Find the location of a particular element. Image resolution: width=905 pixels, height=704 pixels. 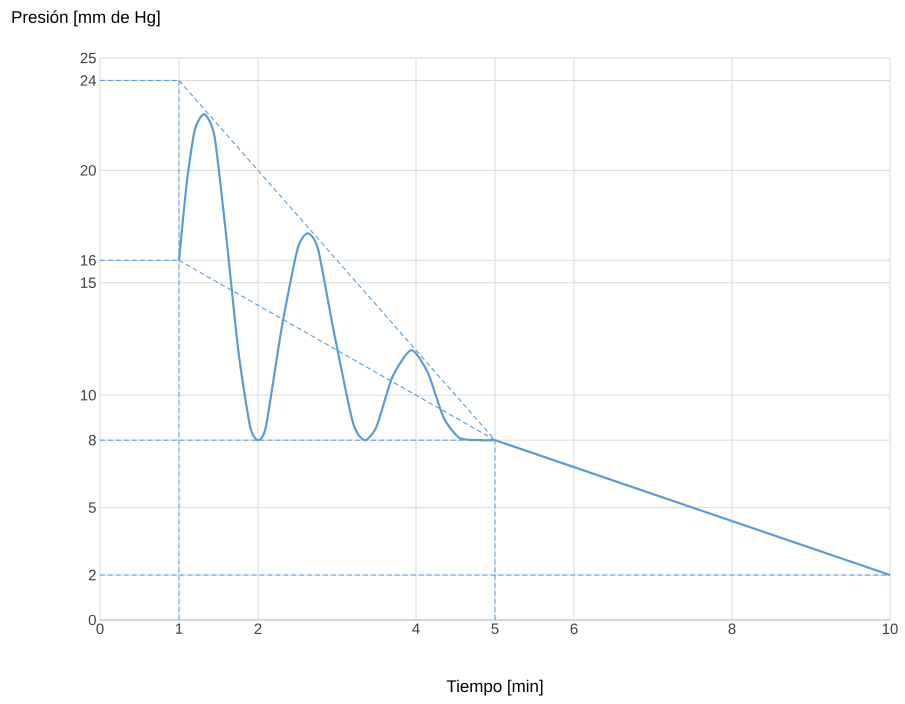

x-tick-label: 10 is located at coordinates (890, 629).